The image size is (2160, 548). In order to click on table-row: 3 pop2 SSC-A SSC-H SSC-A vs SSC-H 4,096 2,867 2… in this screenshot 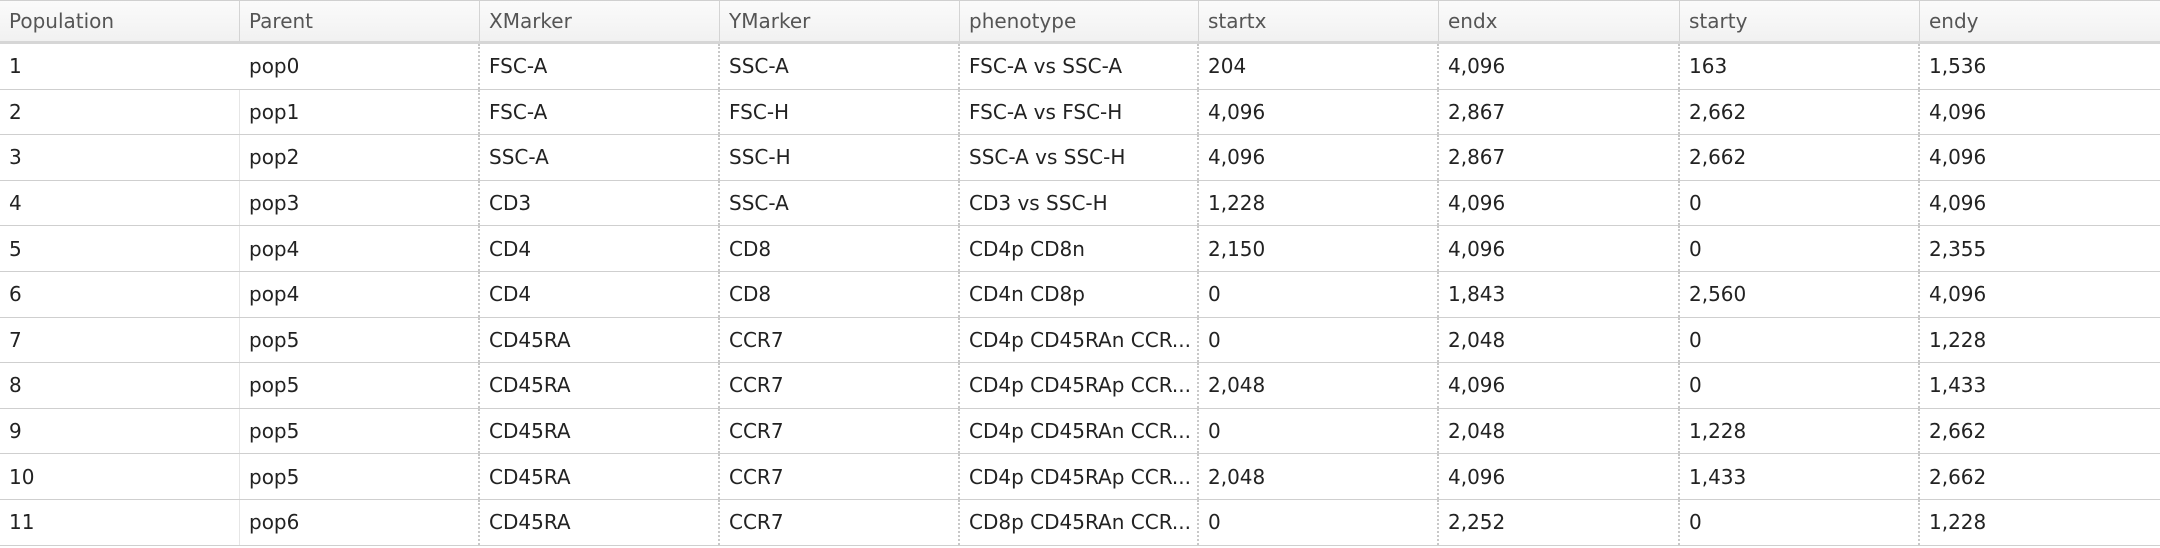, I will do `click(1080, 158)`.